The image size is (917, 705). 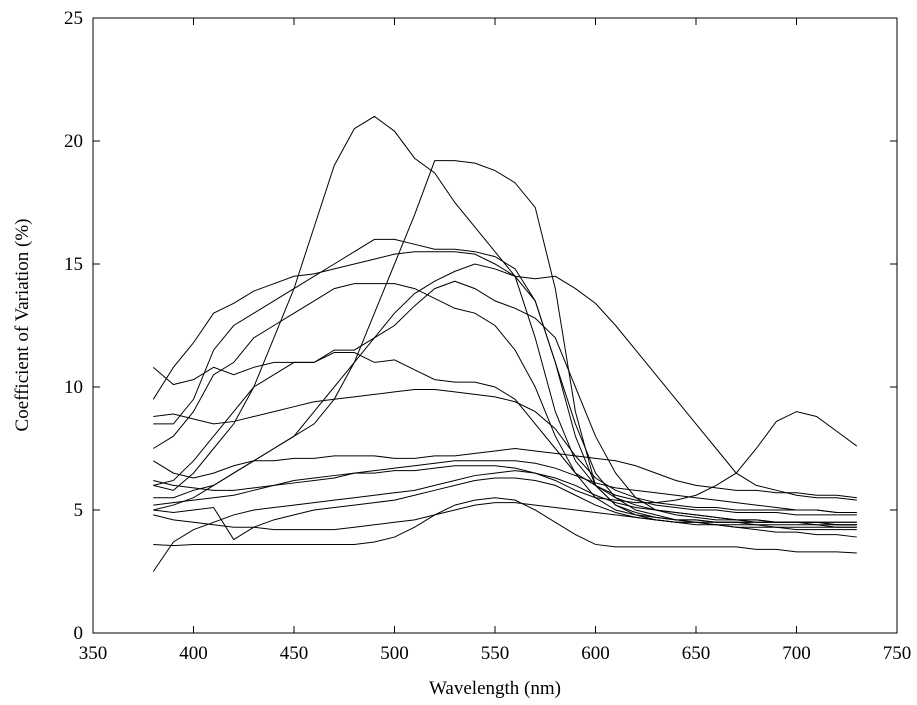 What do you see at coordinates (294, 653) in the screenshot?
I see `x-tick-label: 450` at bounding box center [294, 653].